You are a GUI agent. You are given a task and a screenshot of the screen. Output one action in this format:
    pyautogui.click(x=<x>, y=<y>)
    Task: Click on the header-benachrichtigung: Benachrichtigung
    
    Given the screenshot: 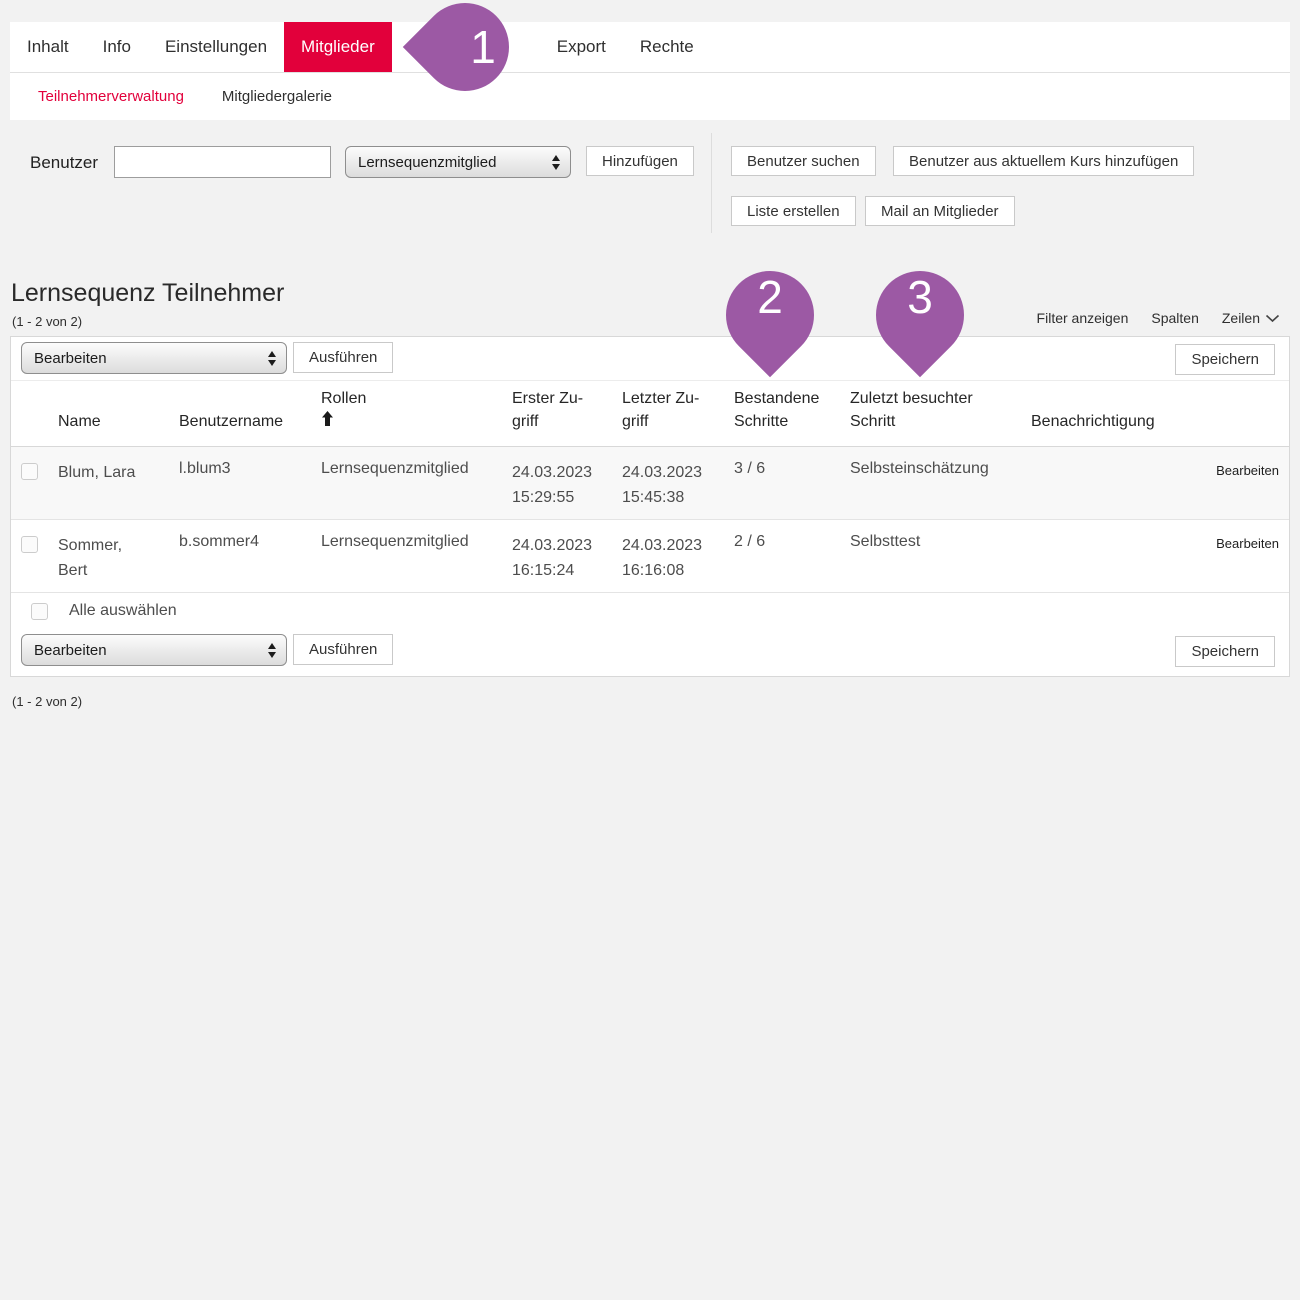 What is the action you would take?
    pyautogui.click(x=1093, y=421)
    